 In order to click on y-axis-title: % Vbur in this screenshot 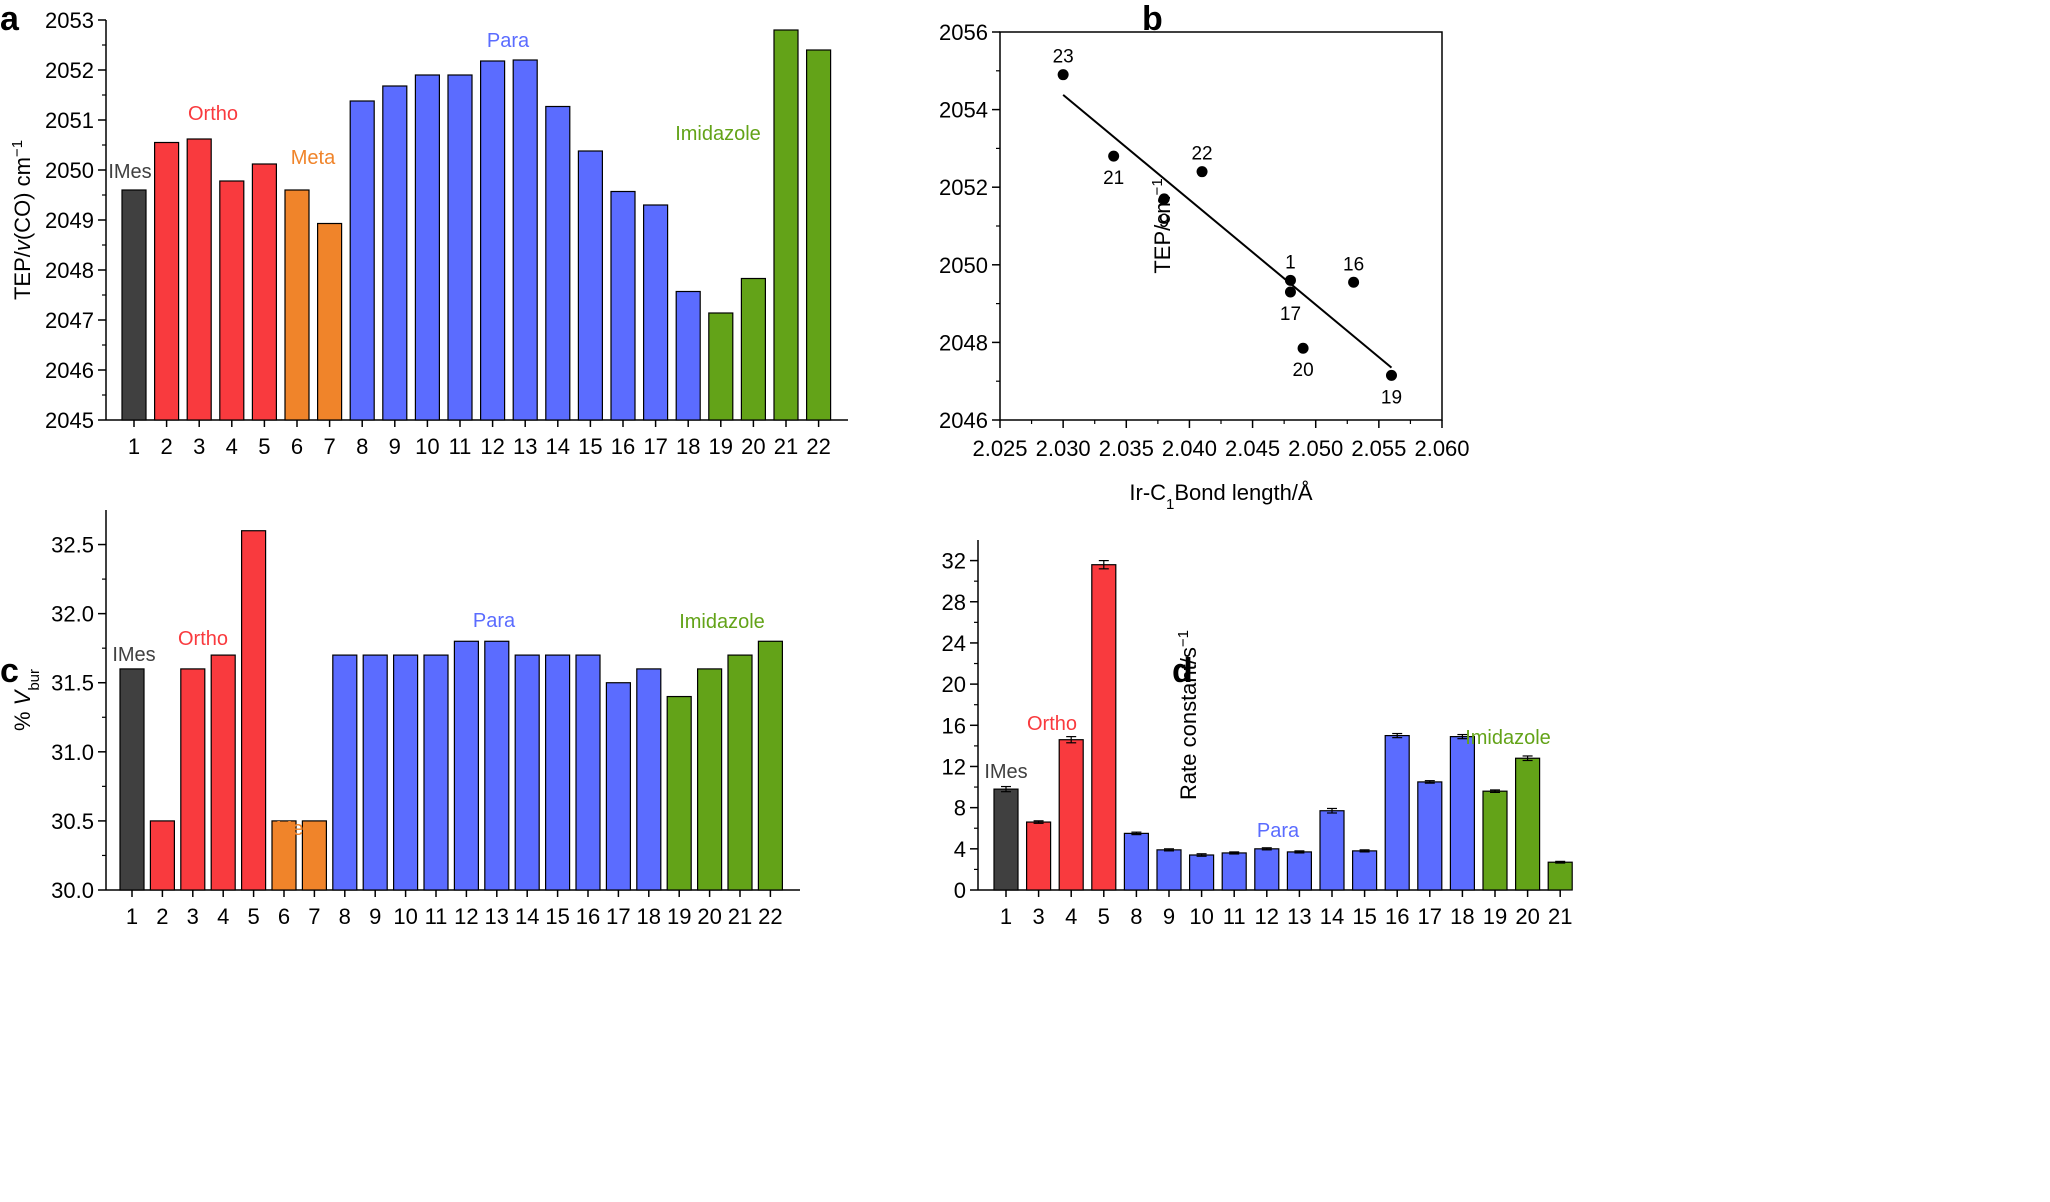, I will do `click(26, 700)`.